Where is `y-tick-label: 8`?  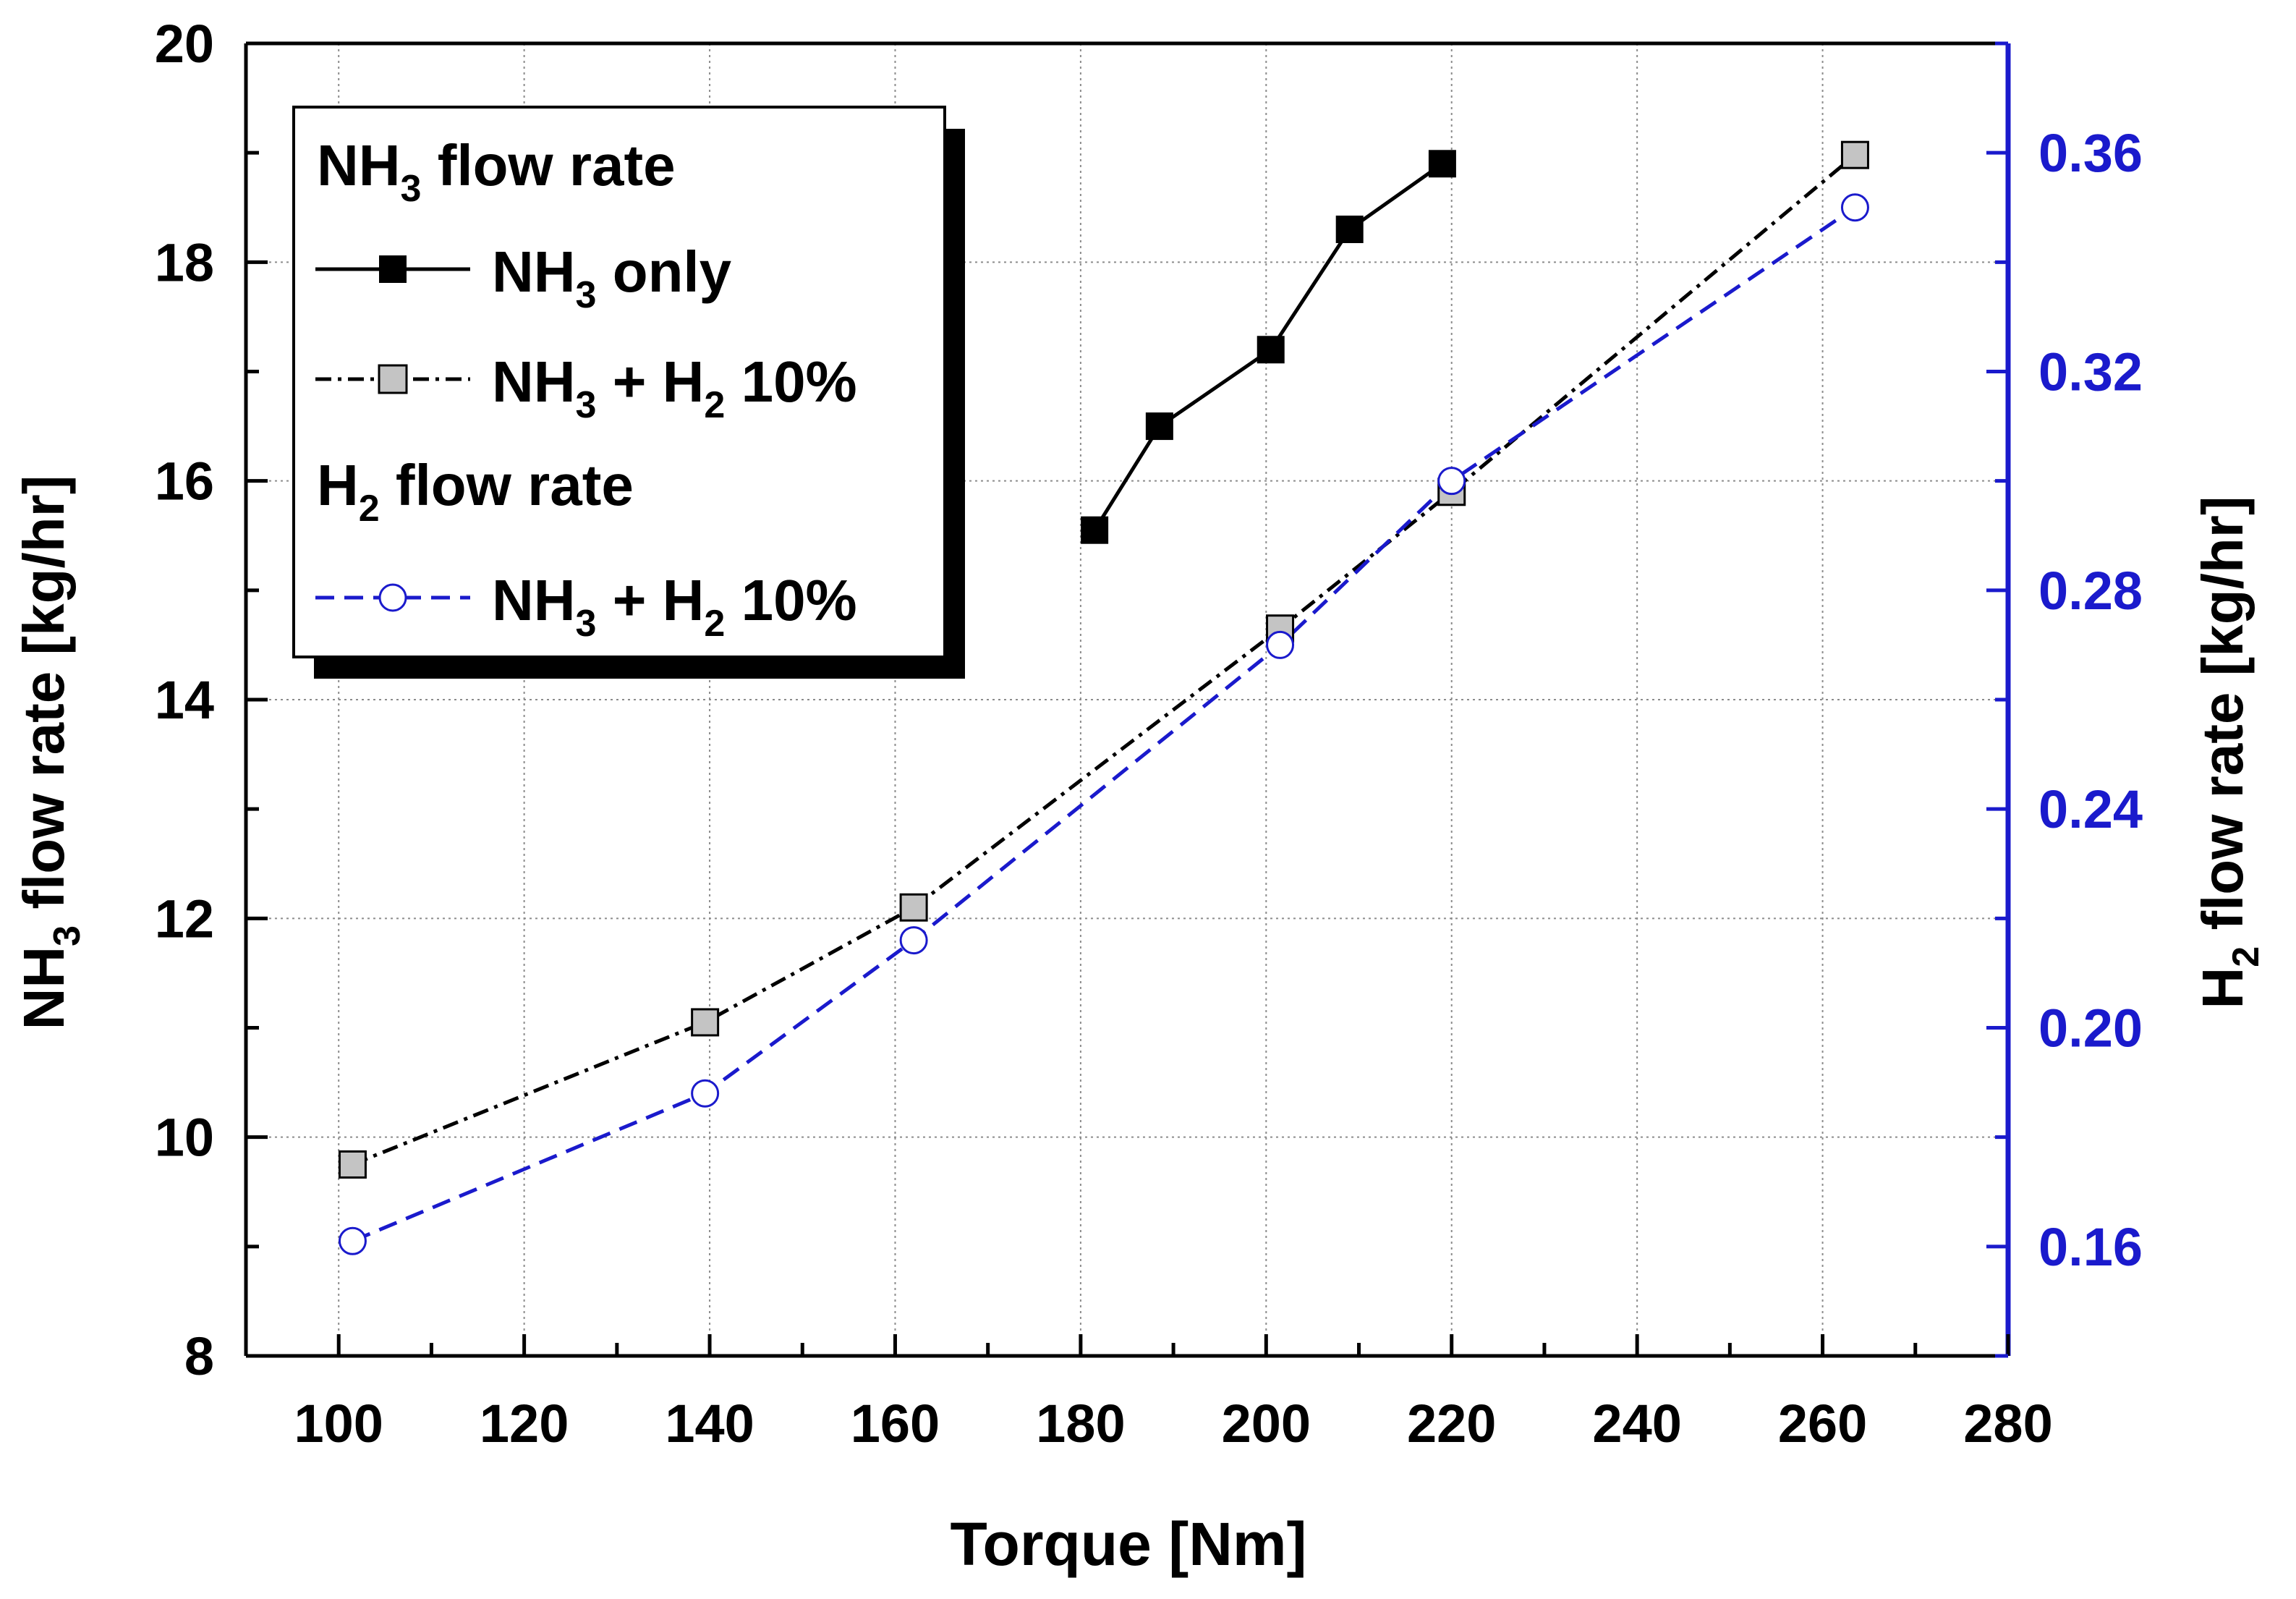
y-tick-label: 8 is located at coordinates (199, 1356).